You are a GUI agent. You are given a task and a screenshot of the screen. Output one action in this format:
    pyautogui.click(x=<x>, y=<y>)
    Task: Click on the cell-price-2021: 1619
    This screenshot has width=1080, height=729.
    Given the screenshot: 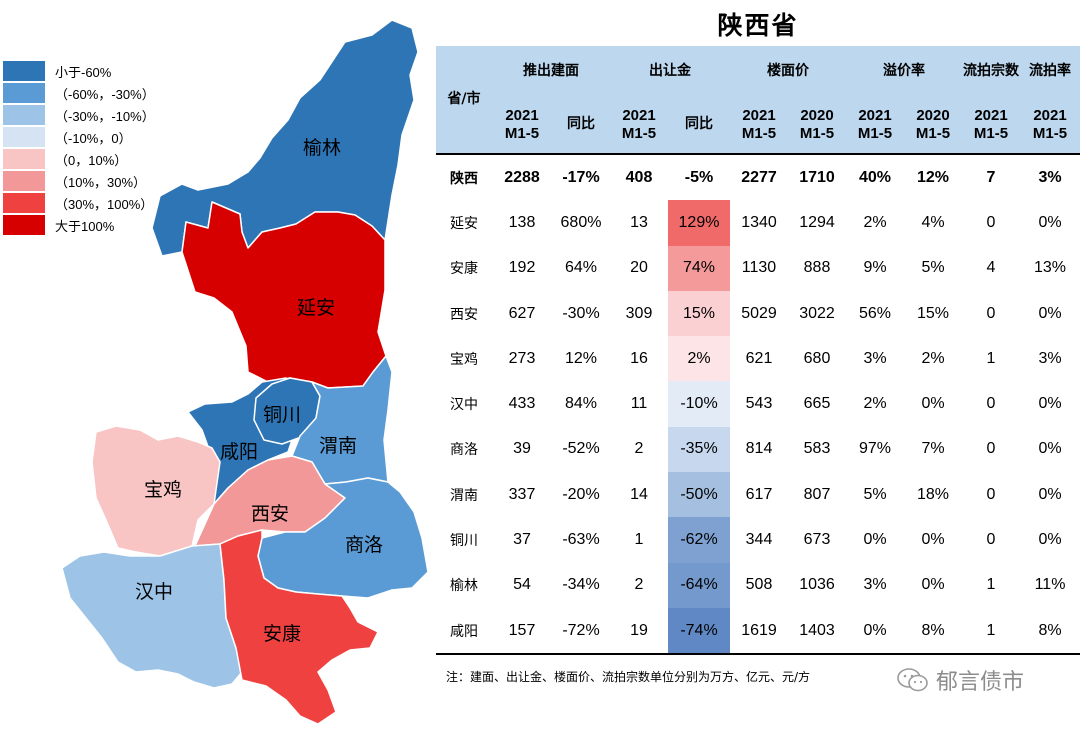 What is the action you would take?
    pyautogui.click(x=759, y=630)
    